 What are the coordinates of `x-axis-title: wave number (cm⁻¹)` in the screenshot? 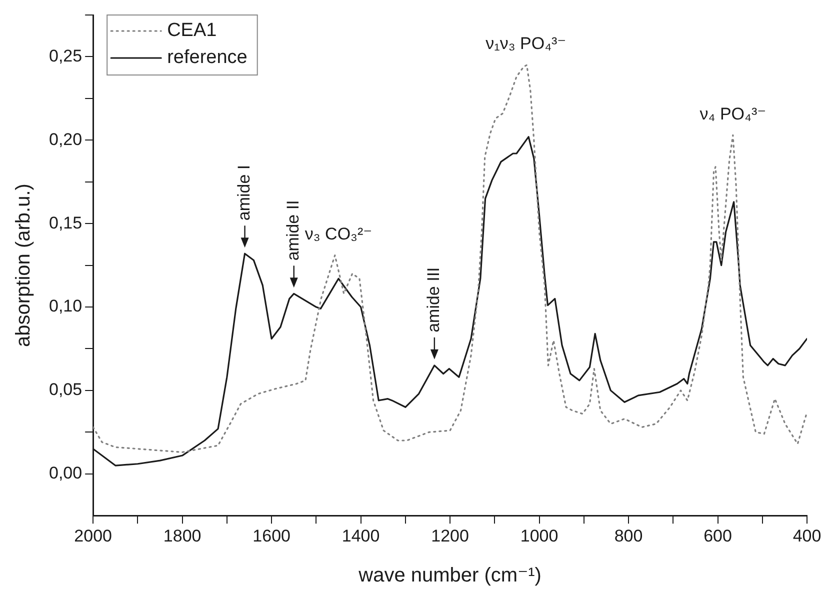 It's located at (450, 575).